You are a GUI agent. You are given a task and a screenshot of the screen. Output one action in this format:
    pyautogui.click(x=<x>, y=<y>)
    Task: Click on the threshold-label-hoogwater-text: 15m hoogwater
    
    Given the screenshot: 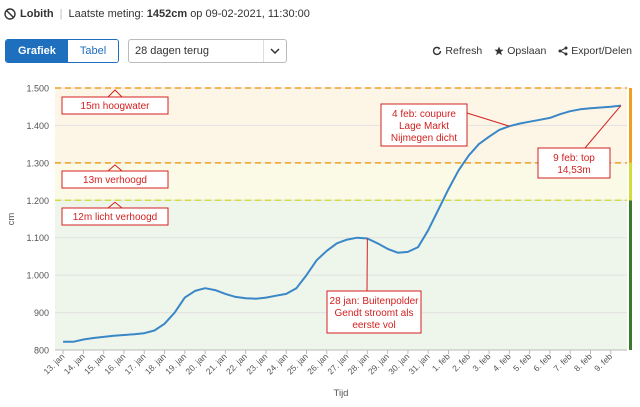 What is the action you would take?
    pyautogui.click(x=116, y=106)
    